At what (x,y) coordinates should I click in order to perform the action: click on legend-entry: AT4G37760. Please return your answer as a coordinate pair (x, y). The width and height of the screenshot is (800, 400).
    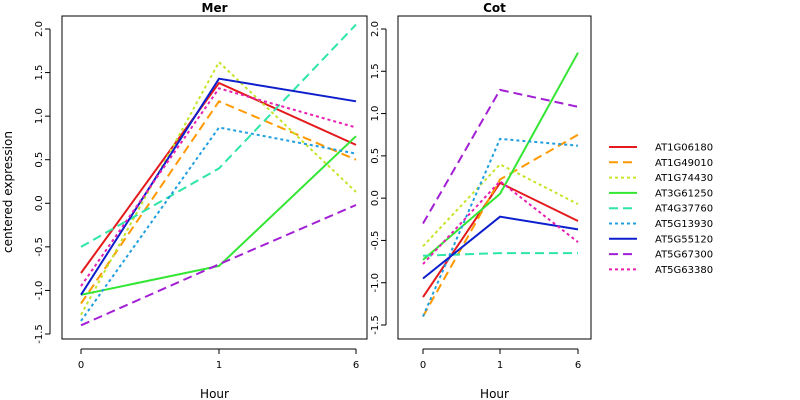
    Looking at the image, I should click on (661, 209).